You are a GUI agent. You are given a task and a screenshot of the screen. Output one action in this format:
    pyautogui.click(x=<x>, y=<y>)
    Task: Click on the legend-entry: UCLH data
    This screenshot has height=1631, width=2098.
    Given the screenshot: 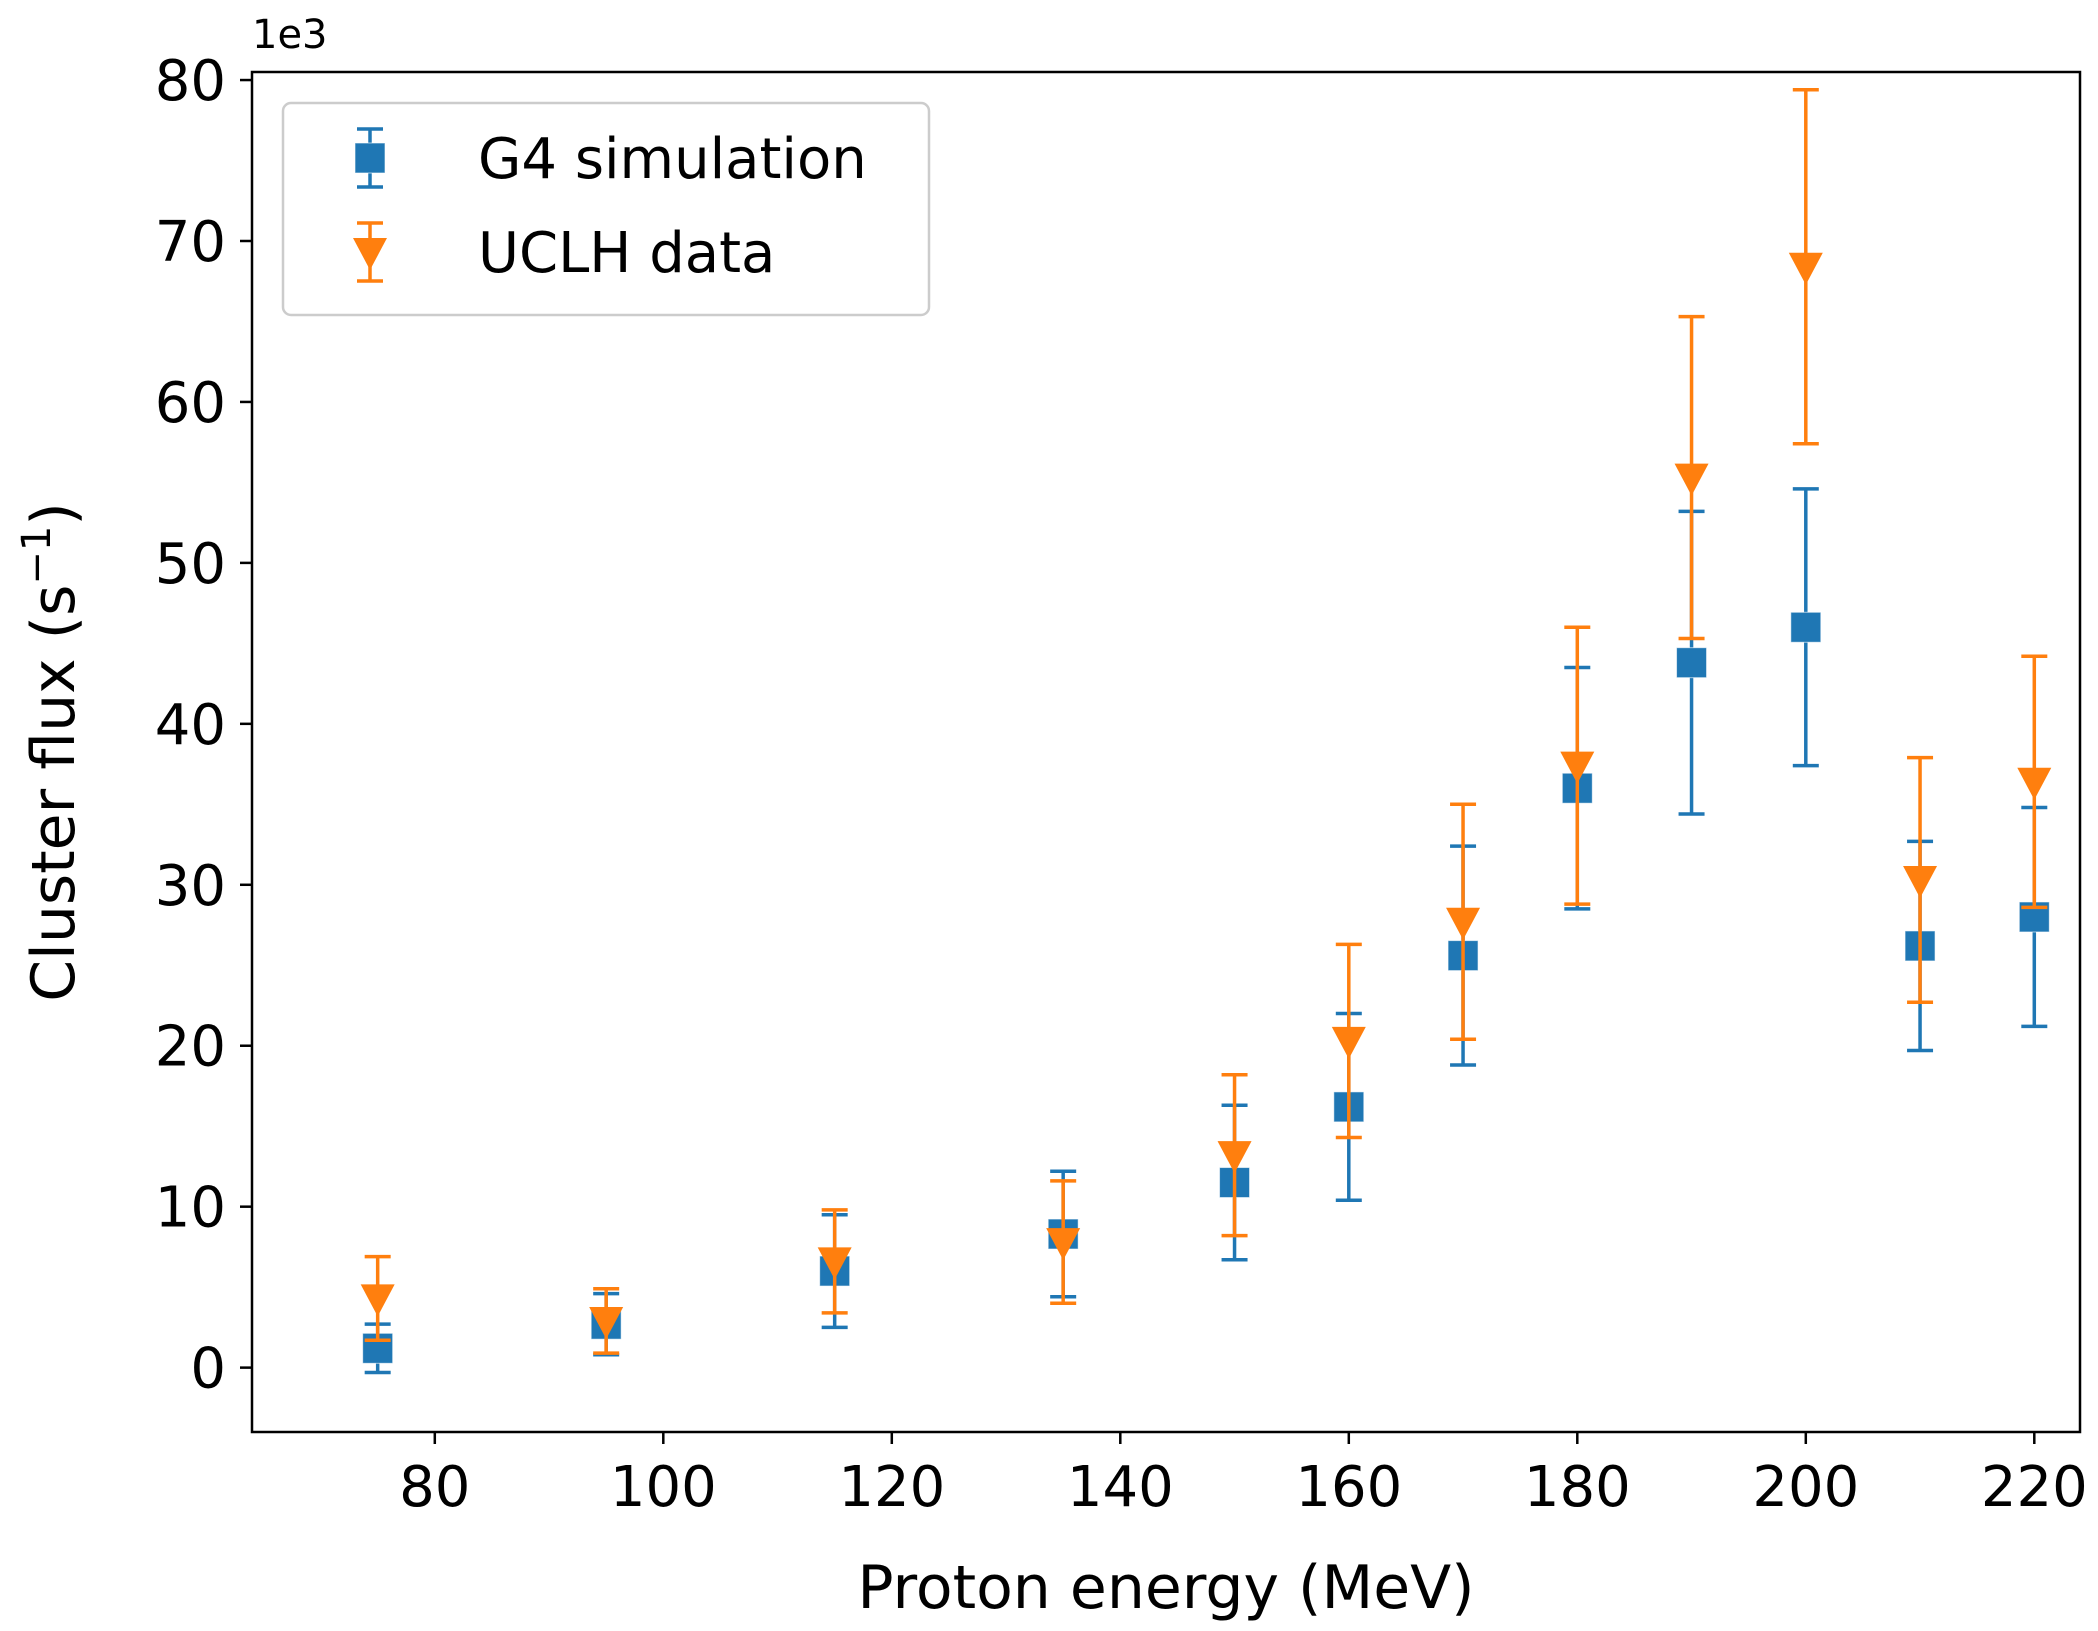 What is the action you would take?
    pyautogui.click(x=564, y=253)
    